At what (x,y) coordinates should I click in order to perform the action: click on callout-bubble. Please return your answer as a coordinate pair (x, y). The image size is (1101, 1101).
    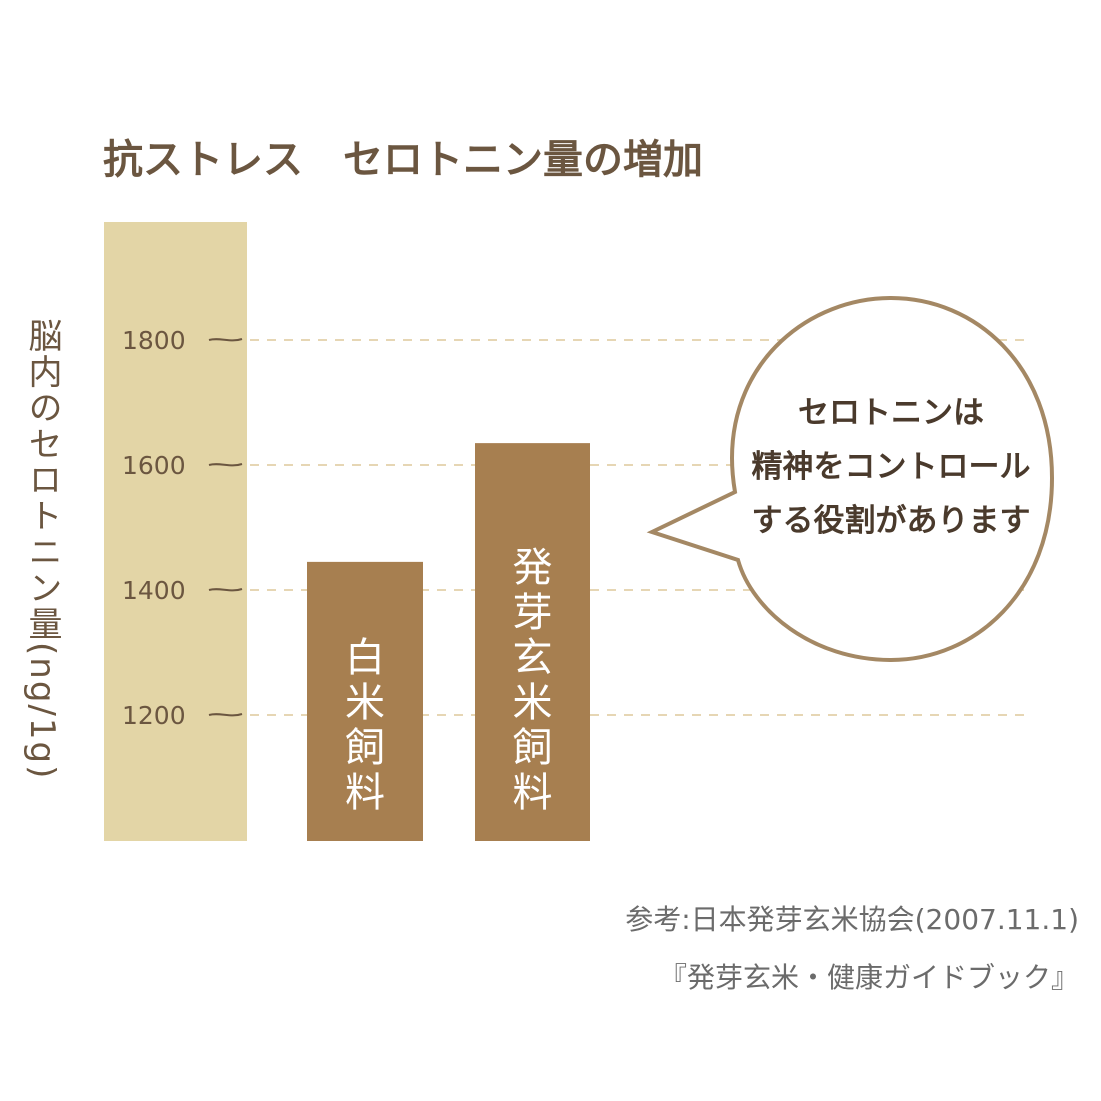
    Looking at the image, I should click on (850, 479).